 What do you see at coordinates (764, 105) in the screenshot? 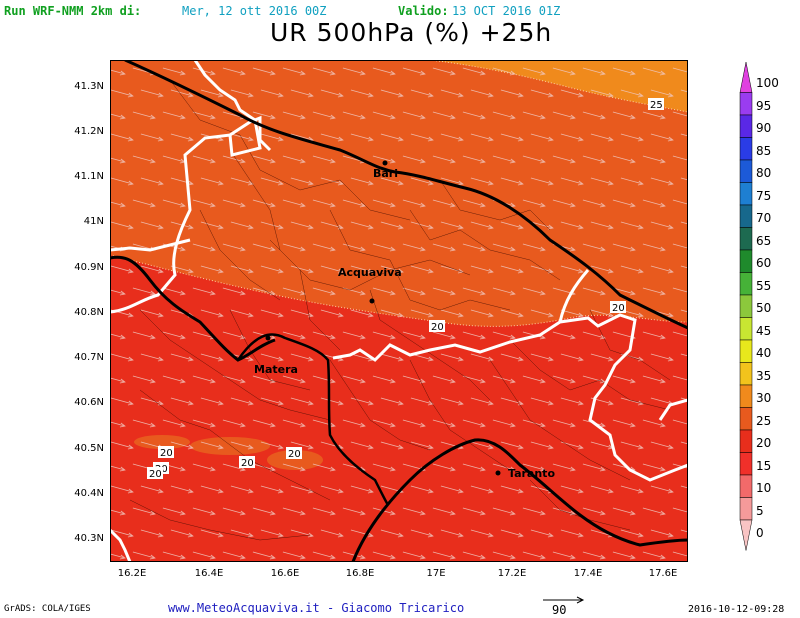
I see `colorbar-label: 95` at bounding box center [764, 105].